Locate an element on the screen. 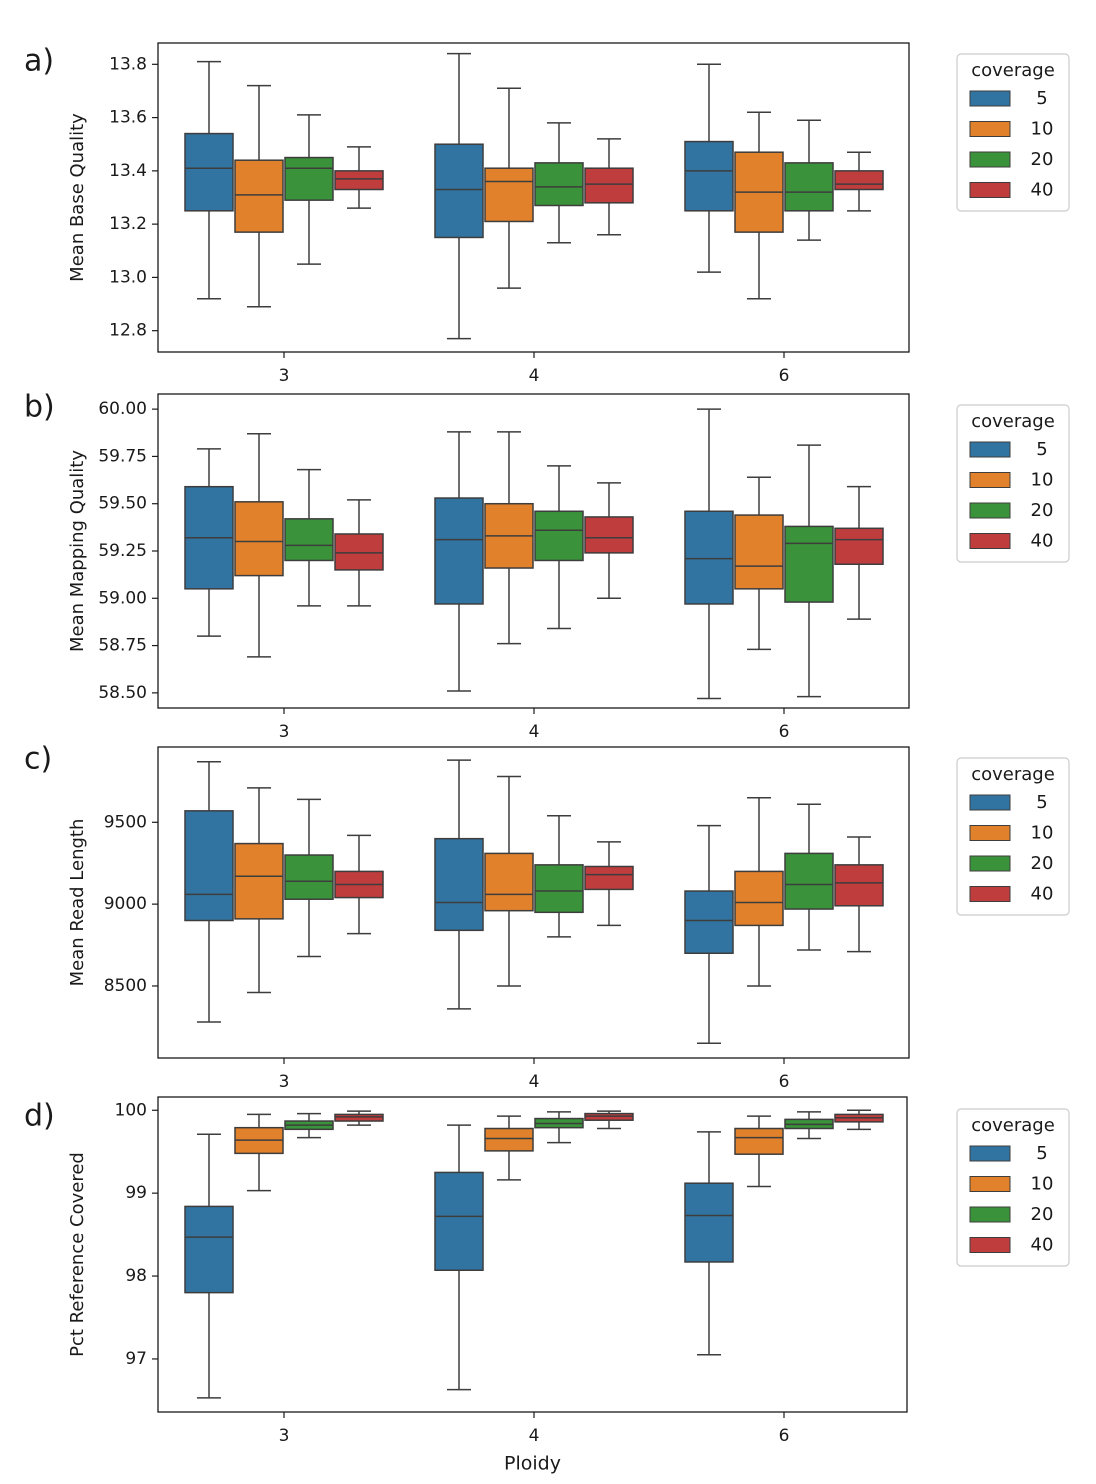  y-tick-label: 13.2 is located at coordinates (128, 224).